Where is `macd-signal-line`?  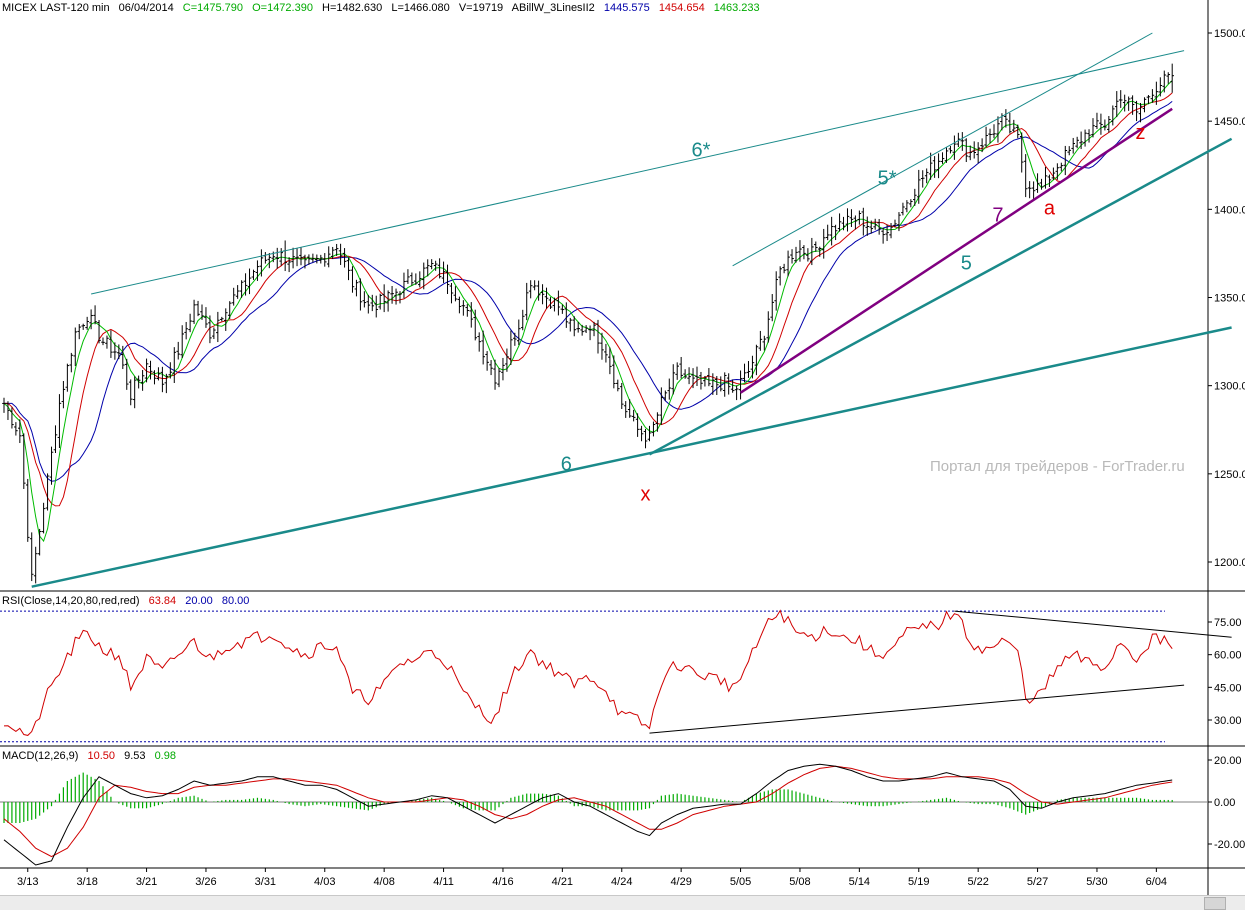 macd-signal-line is located at coordinates (588, 811).